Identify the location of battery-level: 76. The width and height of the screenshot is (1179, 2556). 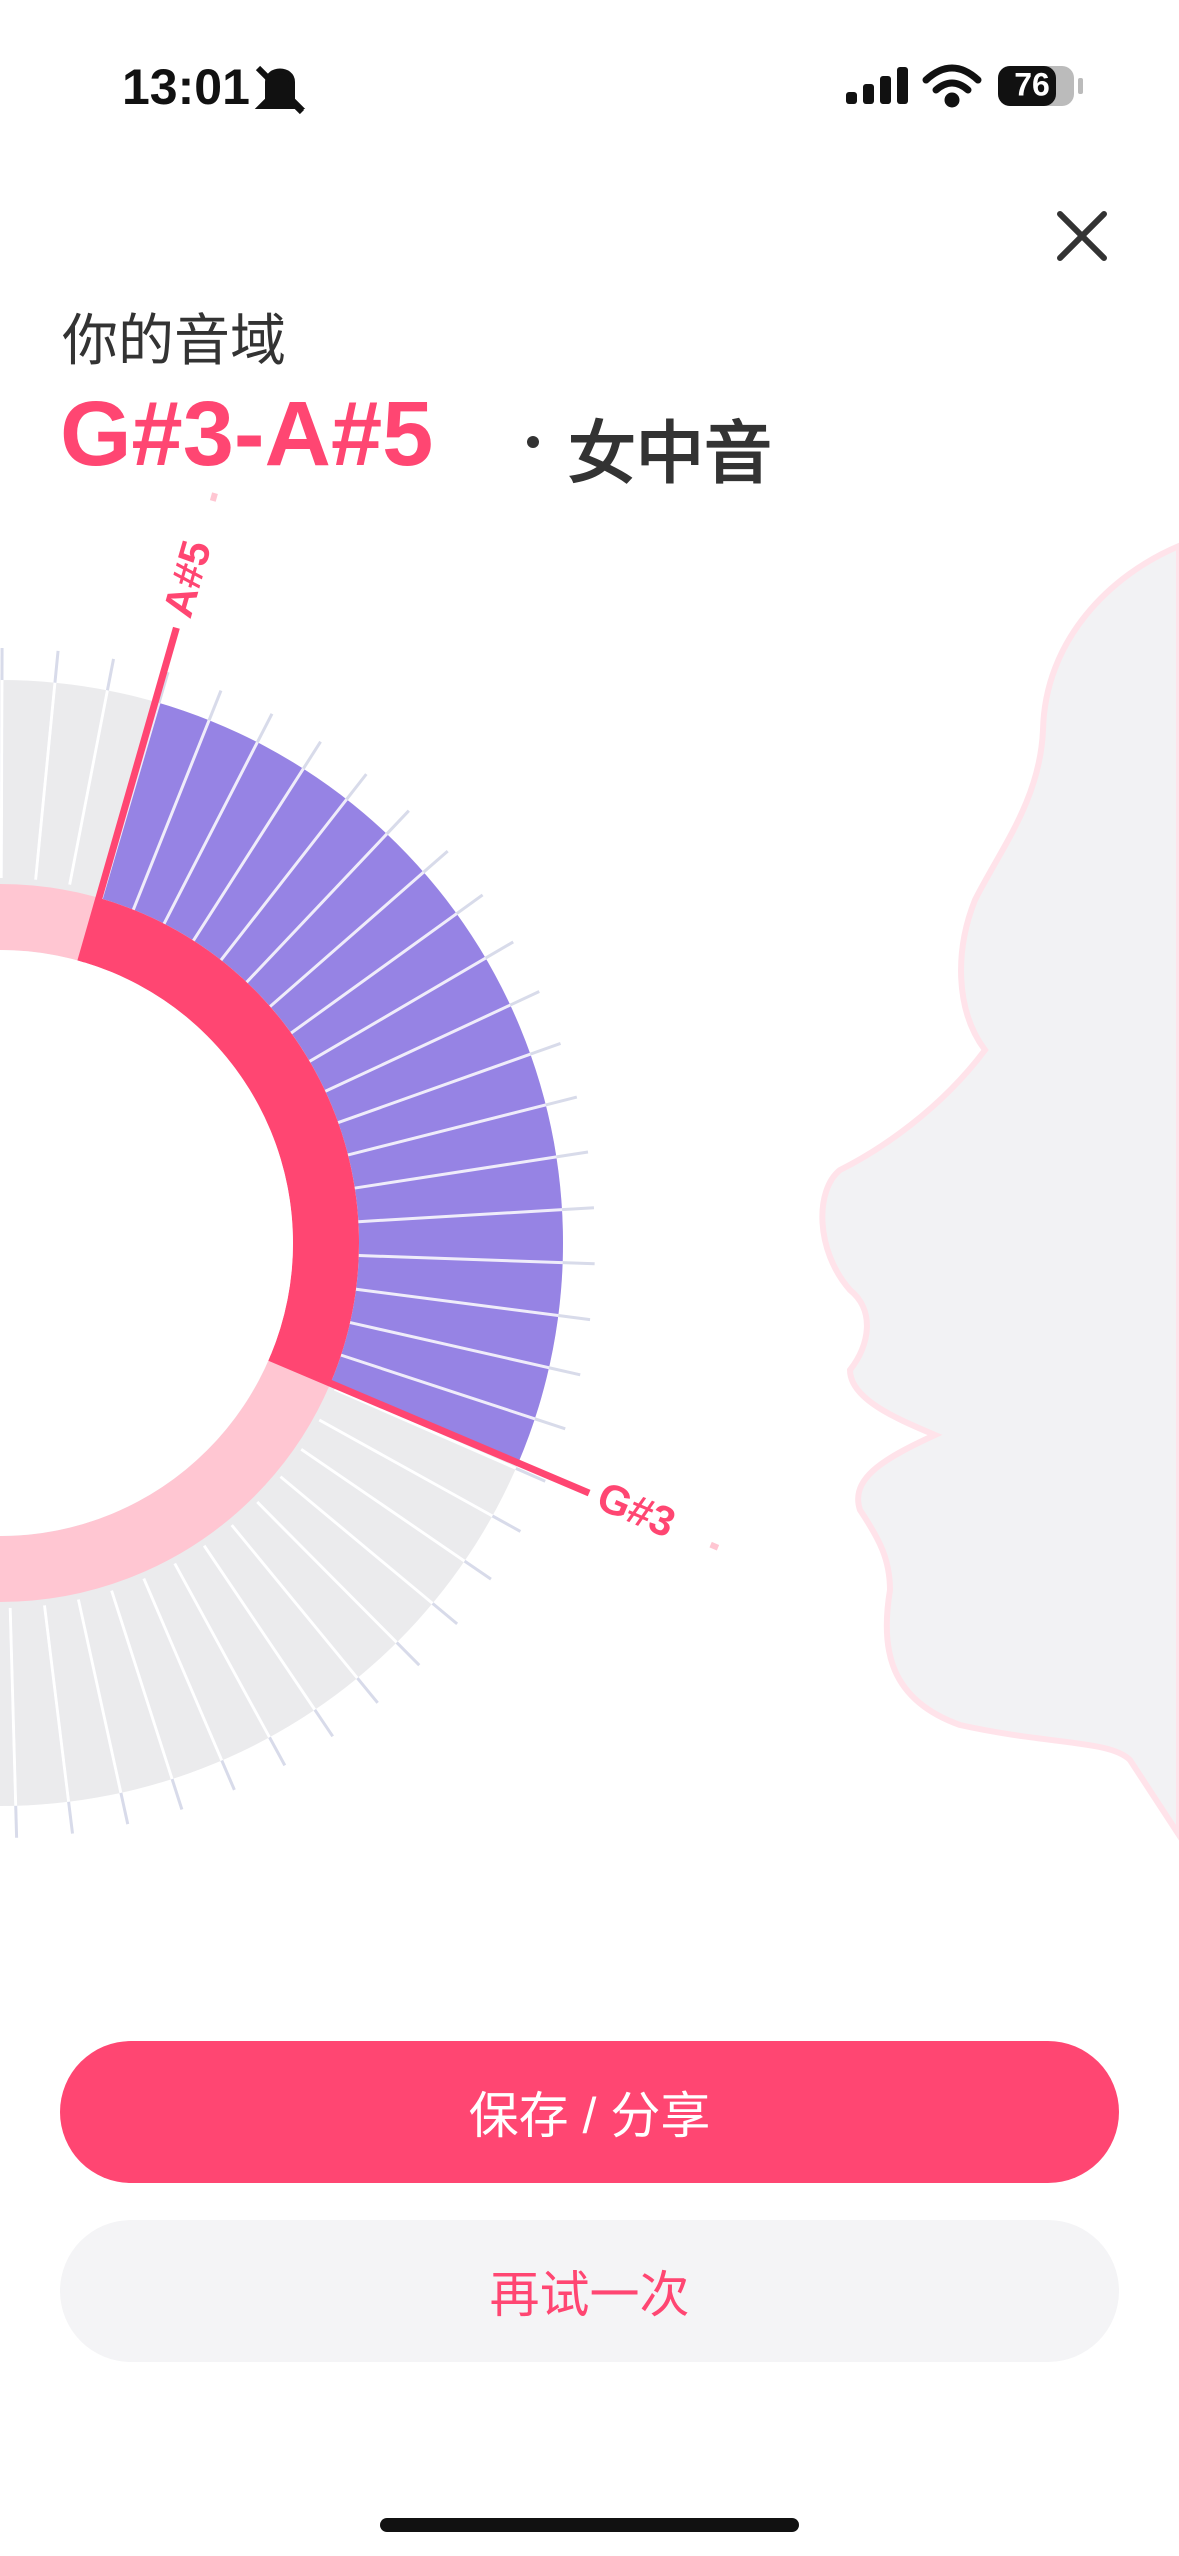
(1032, 84).